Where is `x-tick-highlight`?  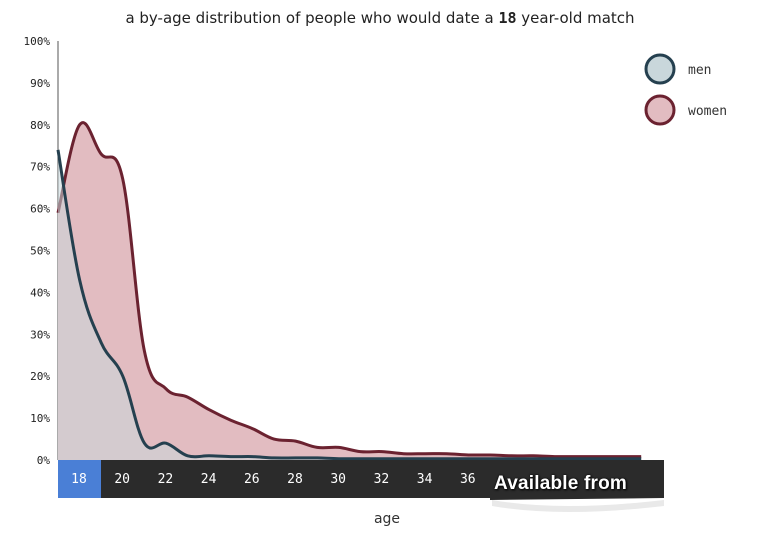
x-tick-highlight is located at coordinates (79, 479).